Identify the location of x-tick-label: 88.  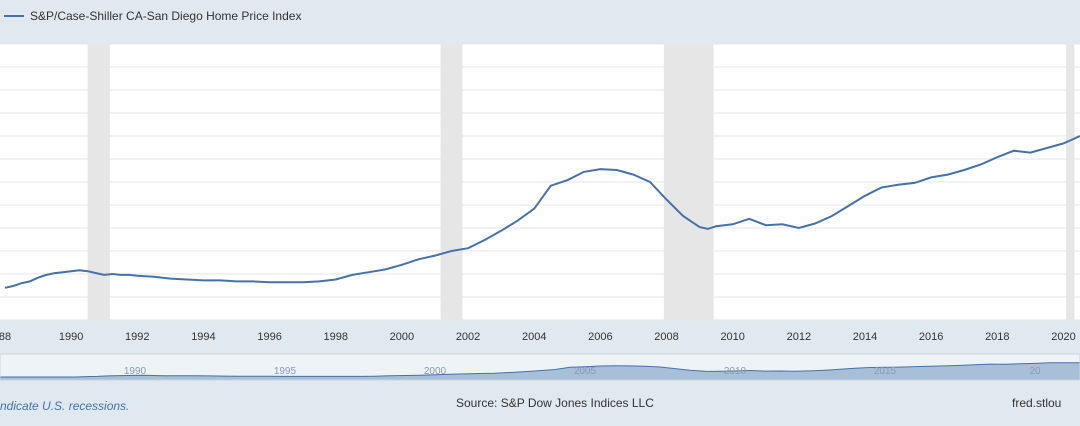
(5, 337).